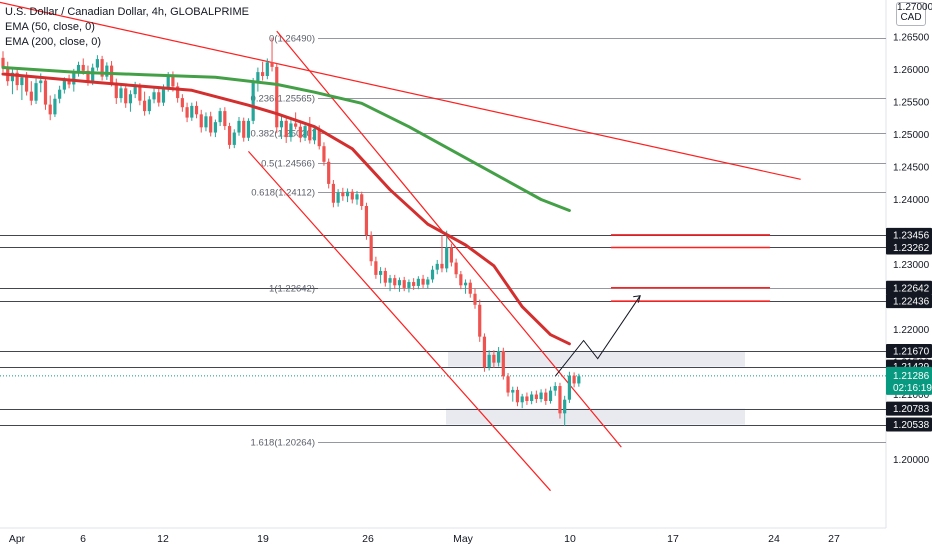 The image size is (932, 555). Describe the element at coordinates (914, 14) in the screenshot. I see `currency-button: 1.27000 CAD` at that location.